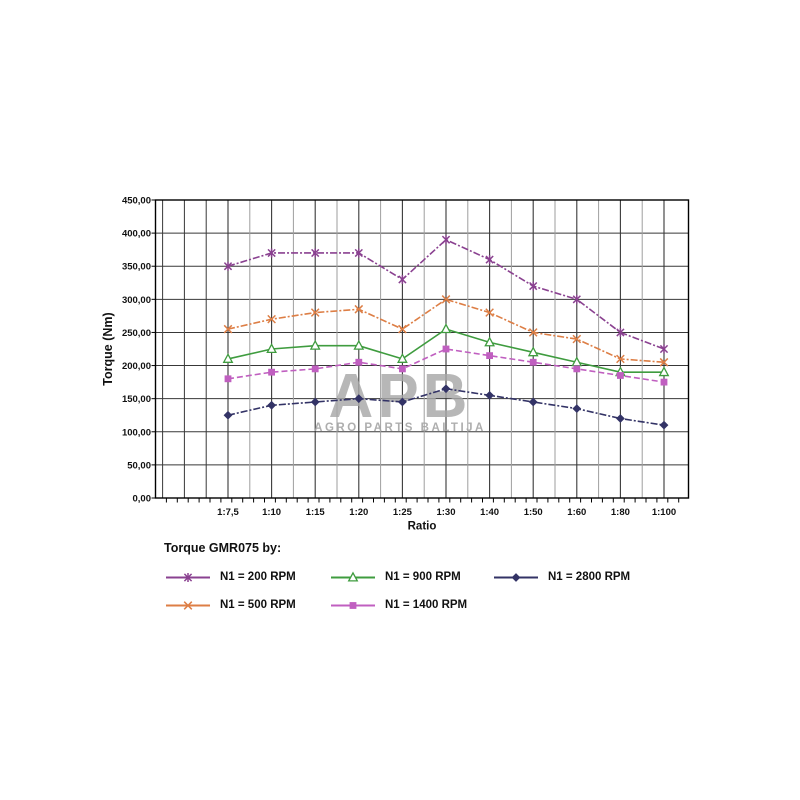  Describe the element at coordinates (136, 366) in the screenshot. I see `svg-text: 200,00` at that location.